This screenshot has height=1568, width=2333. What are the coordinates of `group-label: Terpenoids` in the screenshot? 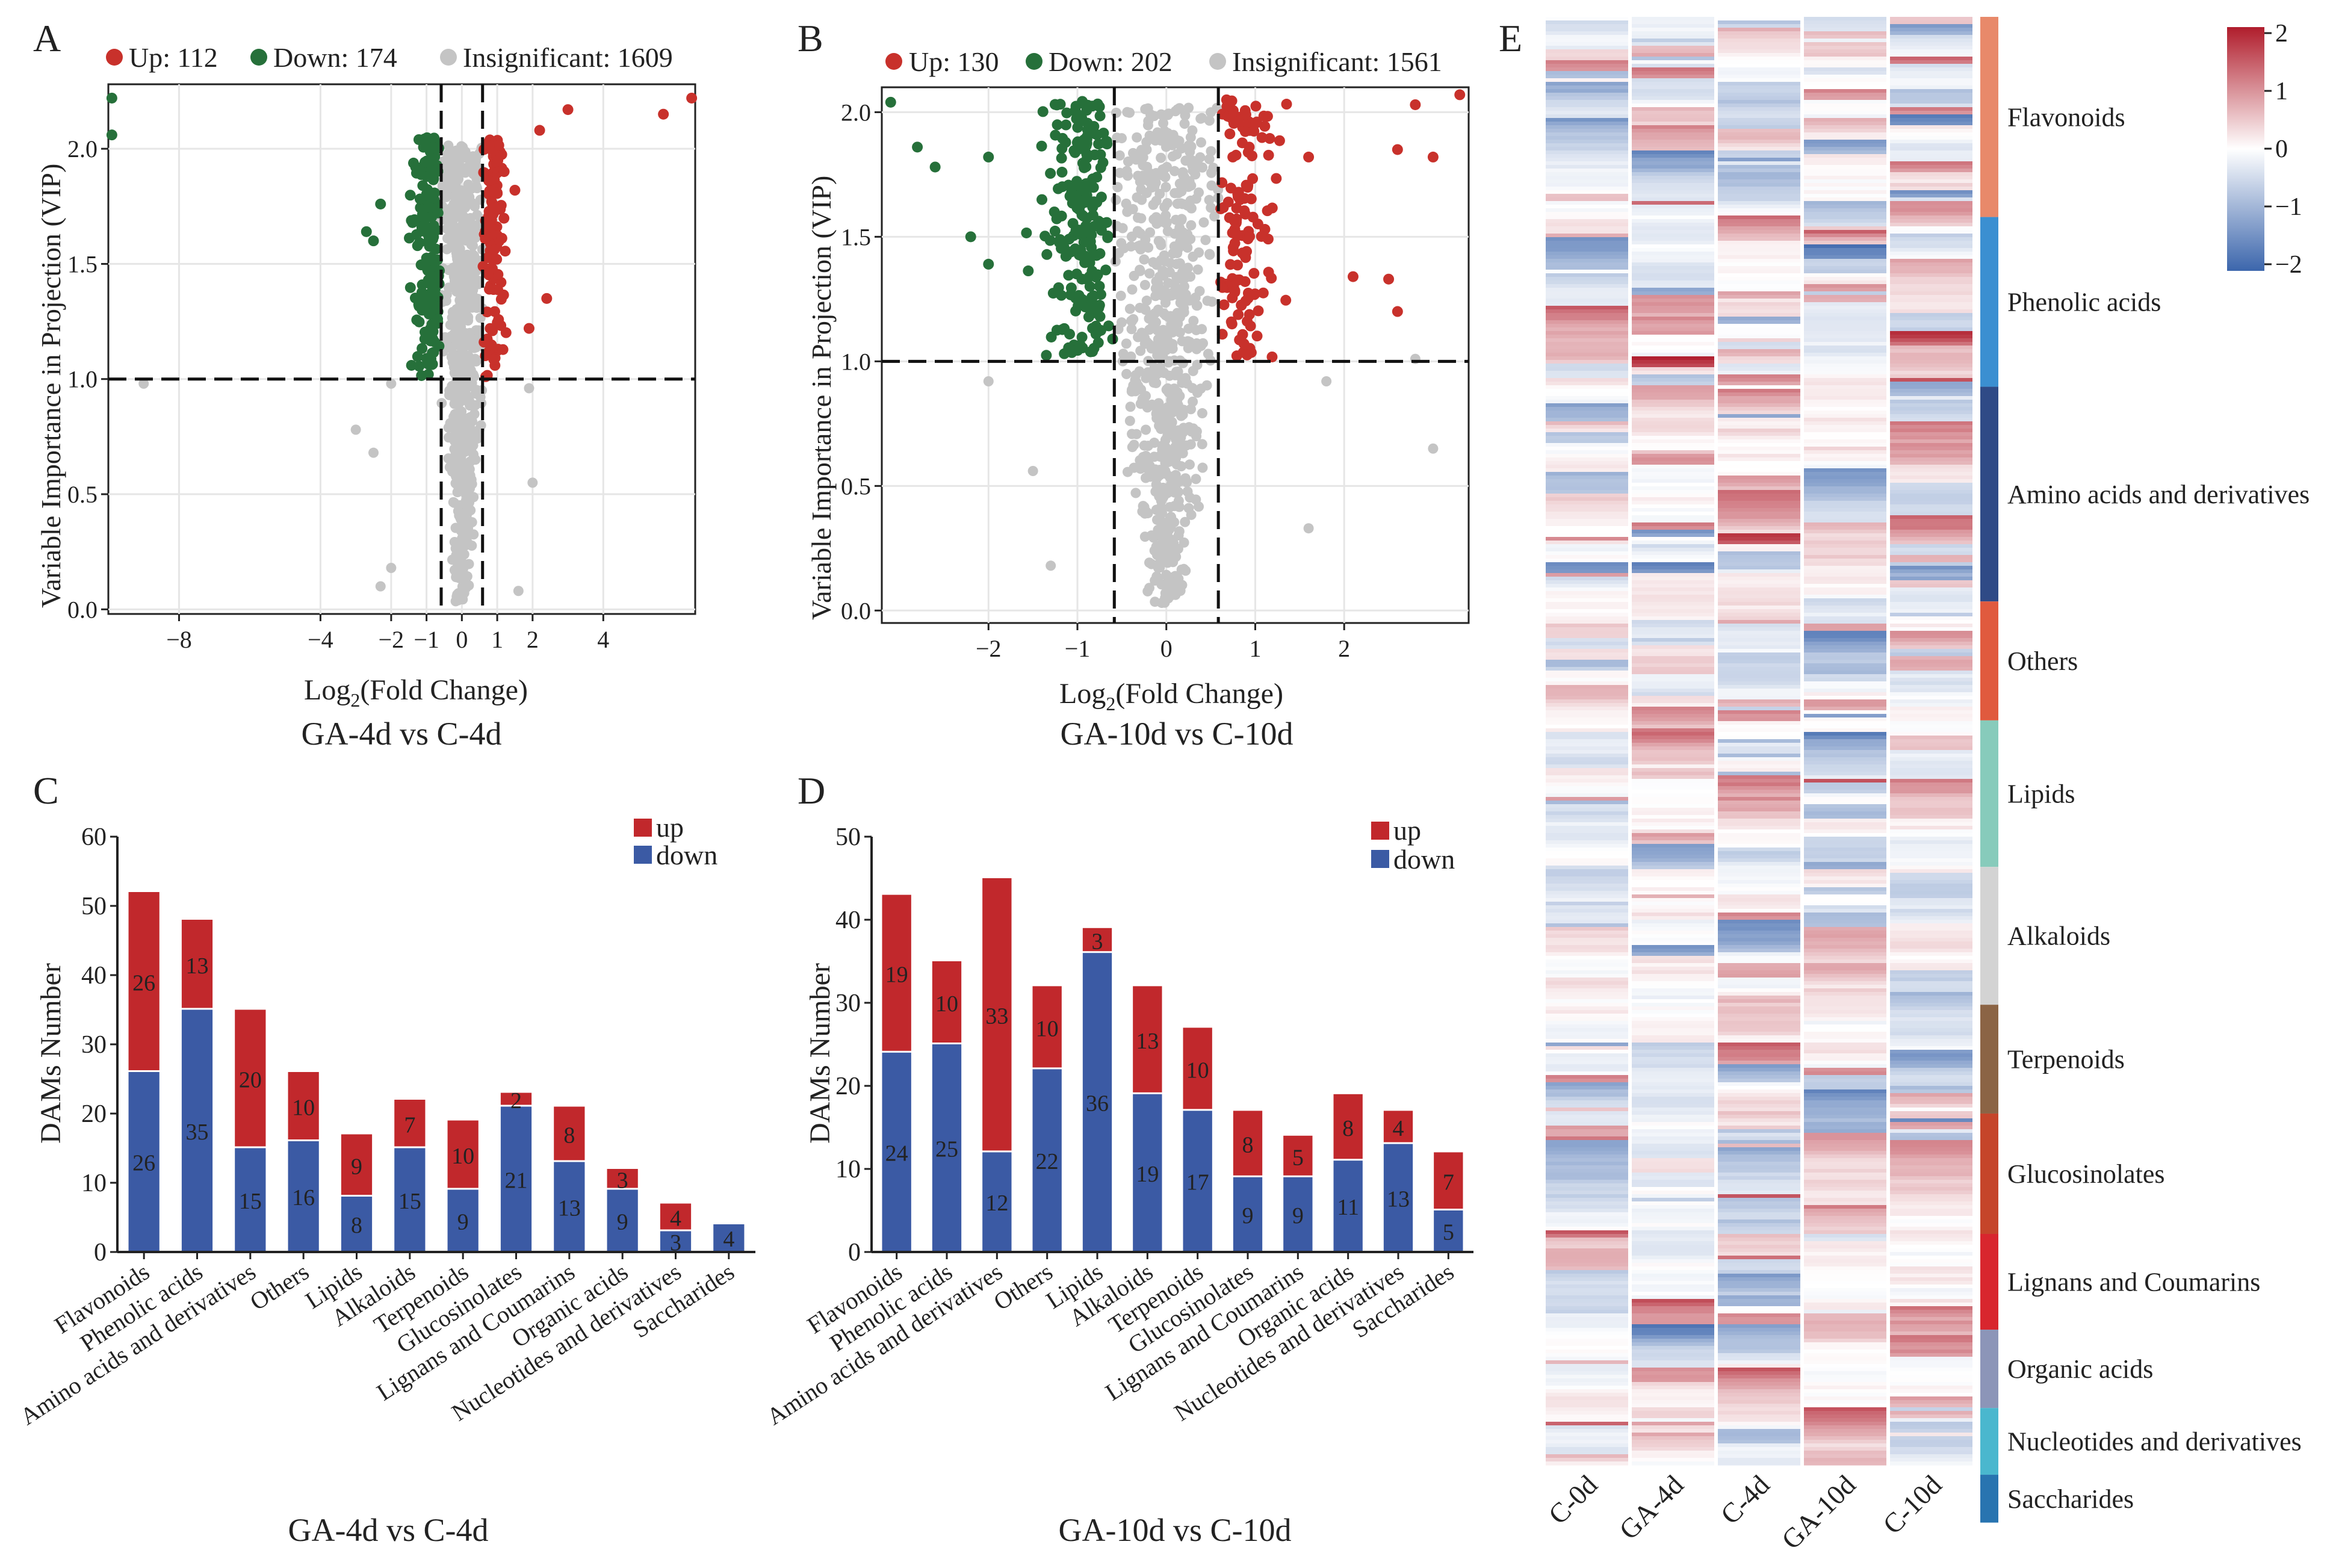 It's located at (2066, 1059).